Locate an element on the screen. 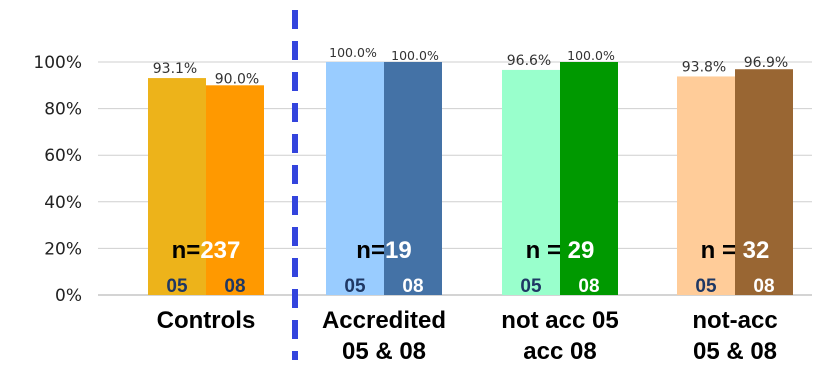  data-label: 96.9% is located at coordinates (766, 63).